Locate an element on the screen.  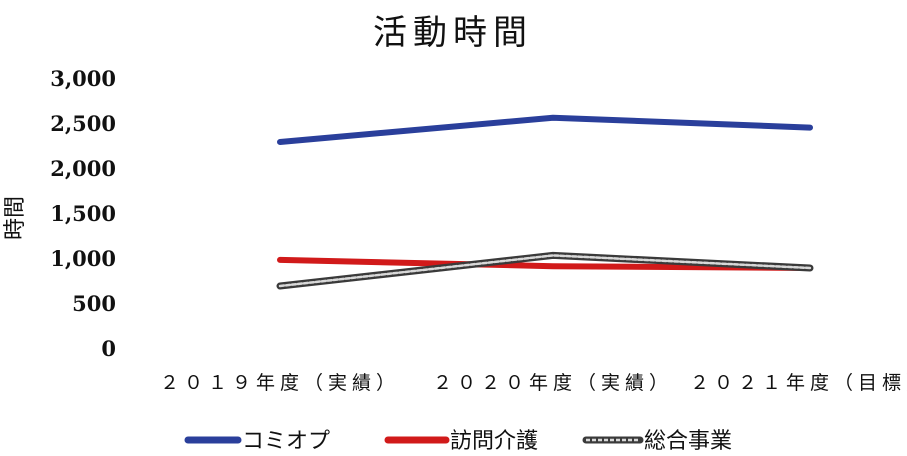
y-tick-label: 1,500 is located at coordinates (83, 213).